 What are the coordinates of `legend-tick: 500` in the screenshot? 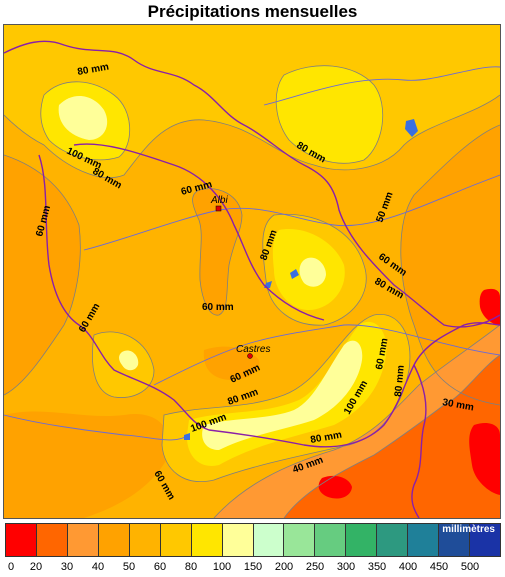 It's located at (470, 567).